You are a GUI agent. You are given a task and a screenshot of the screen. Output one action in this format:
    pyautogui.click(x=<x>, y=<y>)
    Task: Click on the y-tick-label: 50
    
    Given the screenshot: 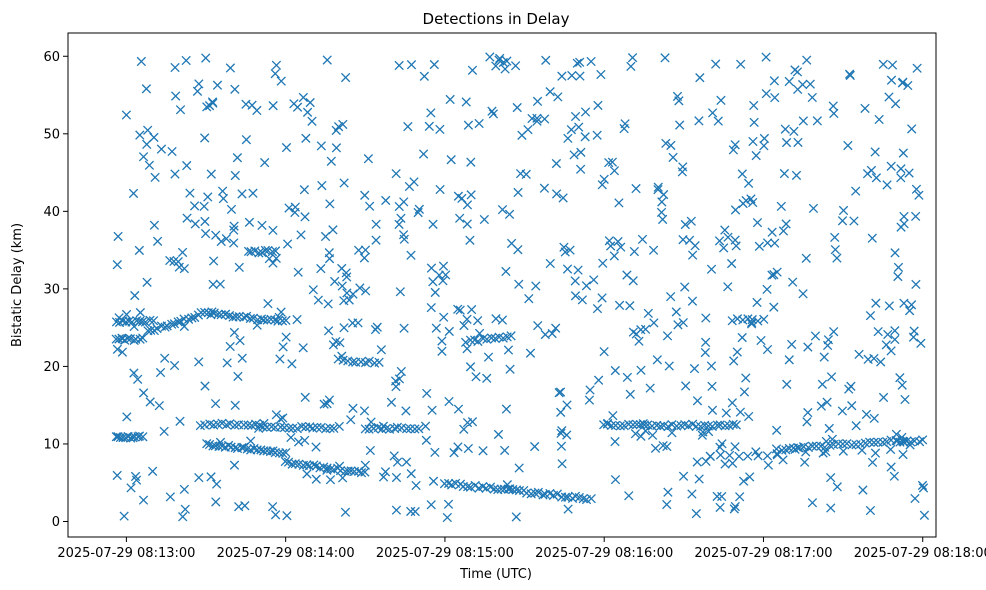 What is the action you would take?
    pyautogui.click(x=51, y=134)
    